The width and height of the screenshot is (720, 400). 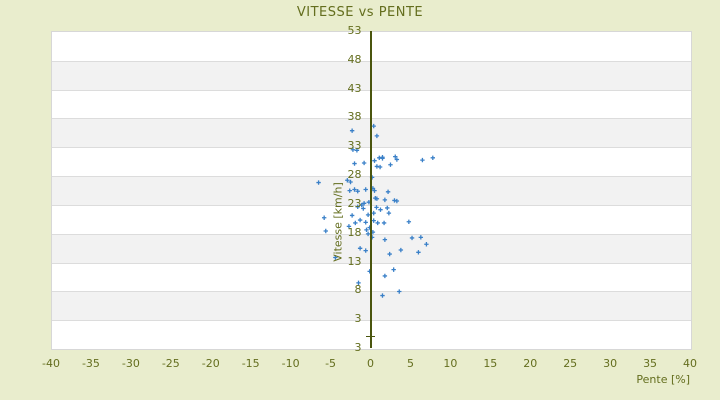 I want to click on x-tick-label: -40, so click(x=51, y=363).